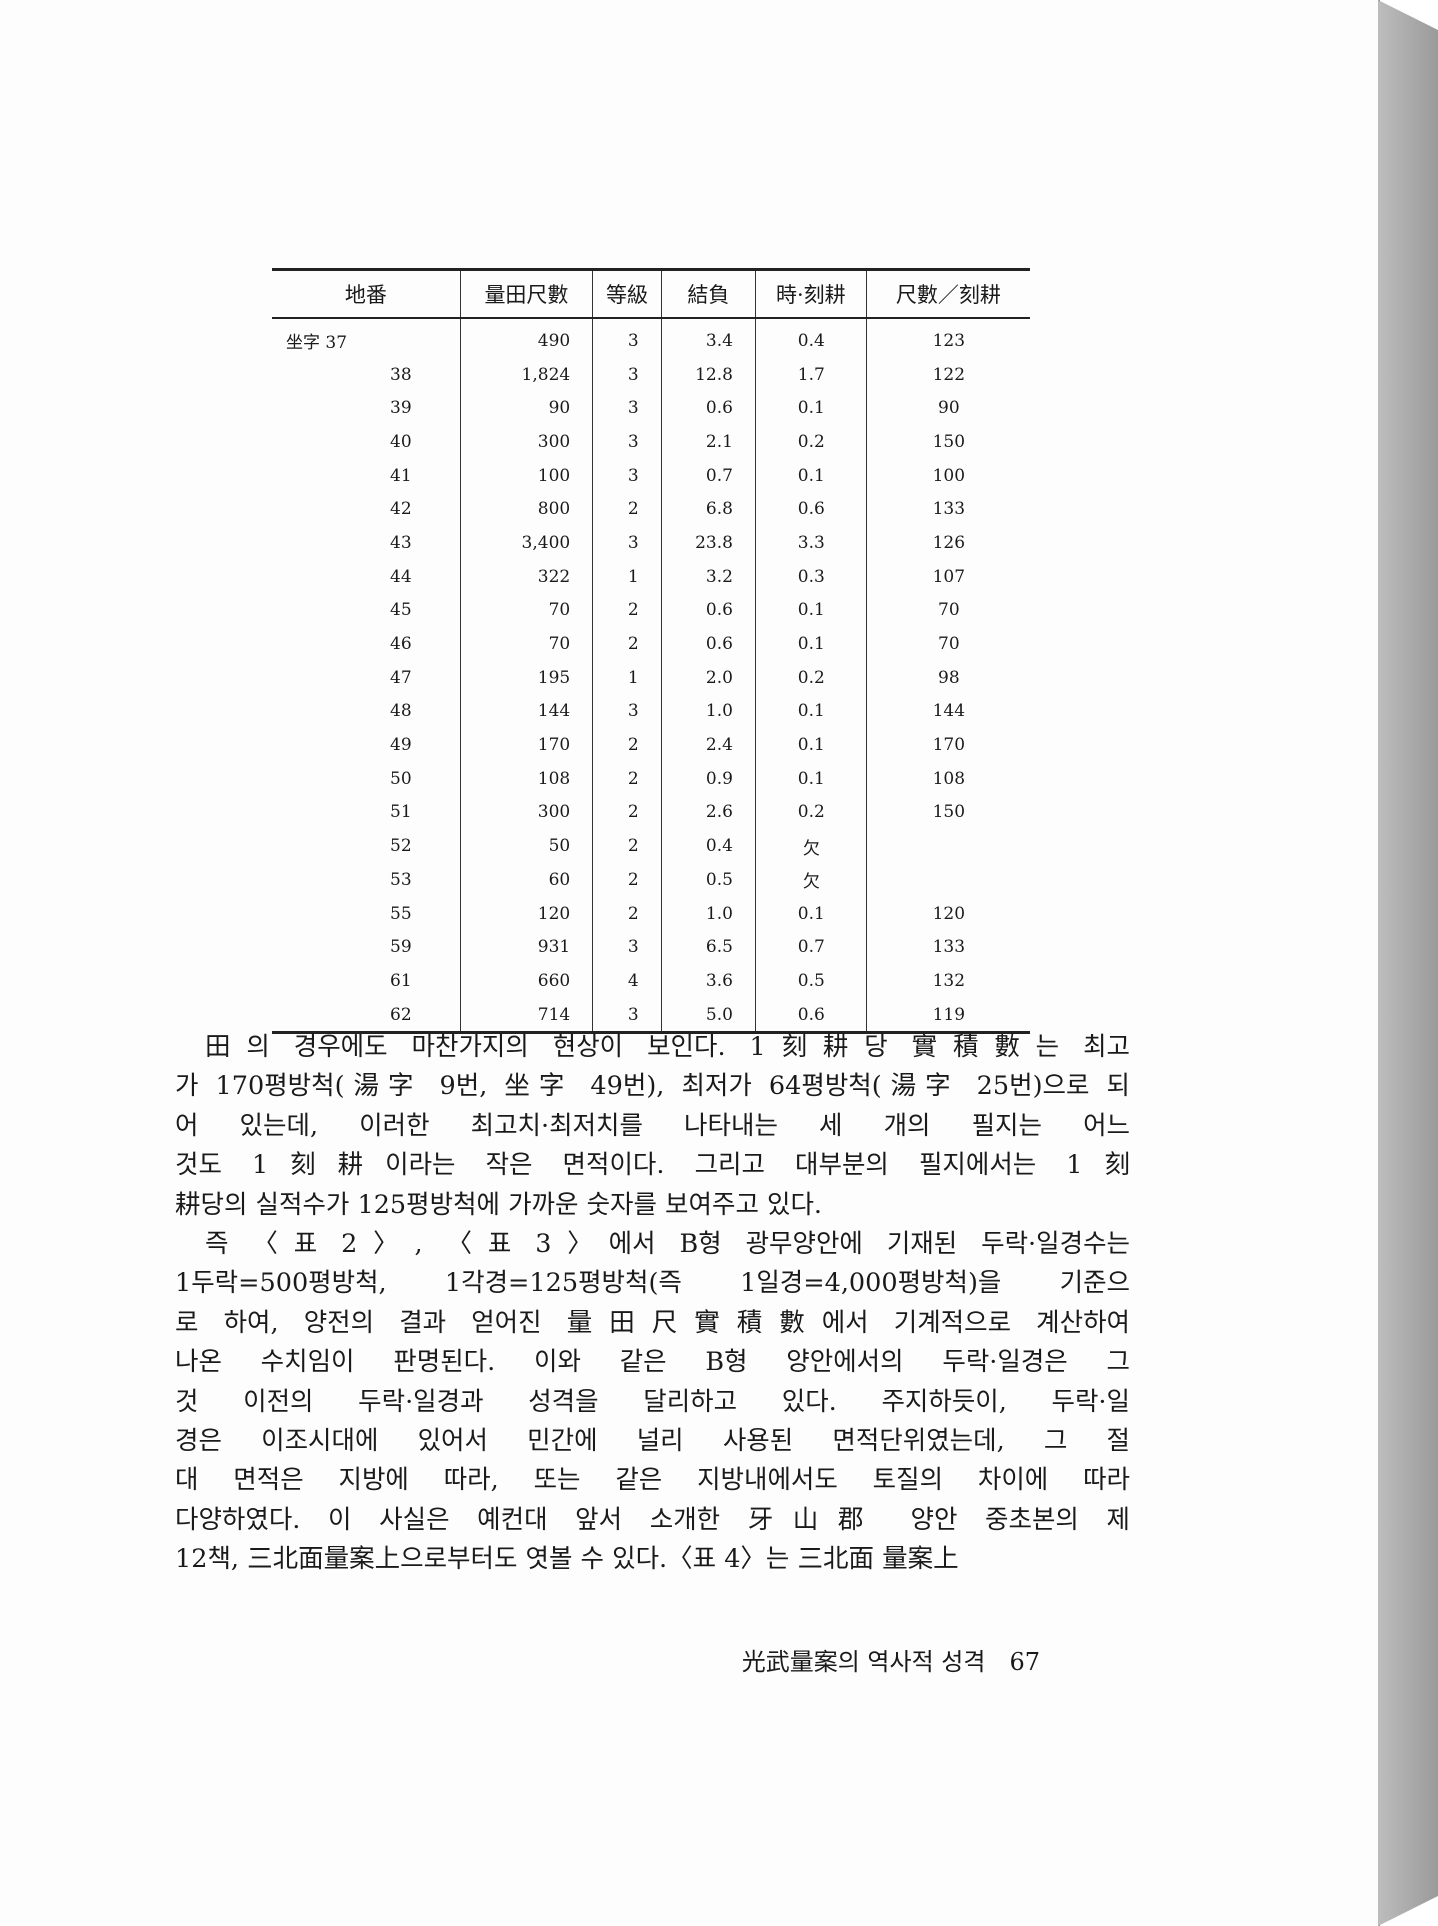 Image resolution: width=1438 pixels, height=1926 pixels. I want to click on table-cell: 3,400, so click(526, 543).